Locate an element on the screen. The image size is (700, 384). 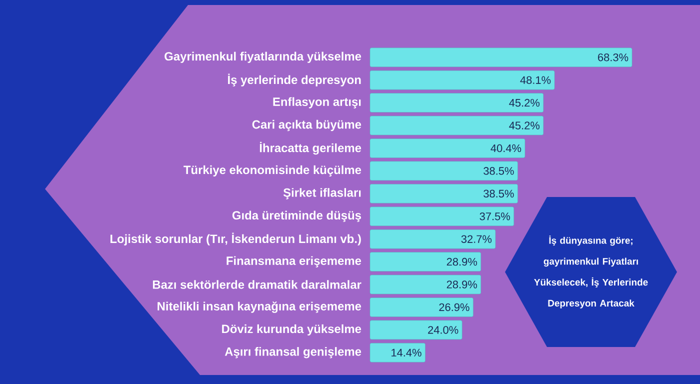
y-tick-label: Bazı sektörlerde dramatik daralmalar is located at coordinates (257, 284).